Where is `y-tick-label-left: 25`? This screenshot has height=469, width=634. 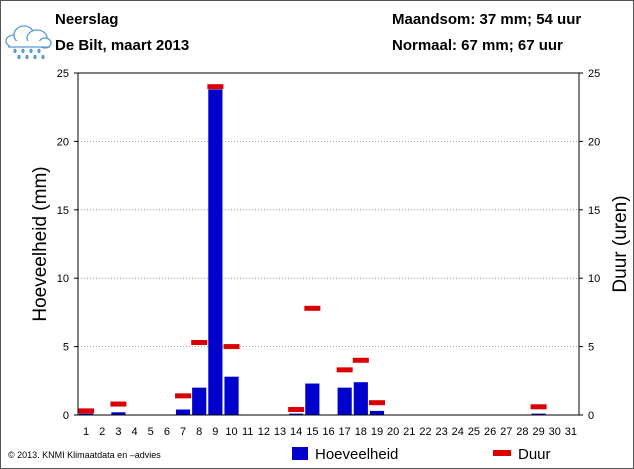
y-tick-label-left: 25 is located at coordinates (63, 74).